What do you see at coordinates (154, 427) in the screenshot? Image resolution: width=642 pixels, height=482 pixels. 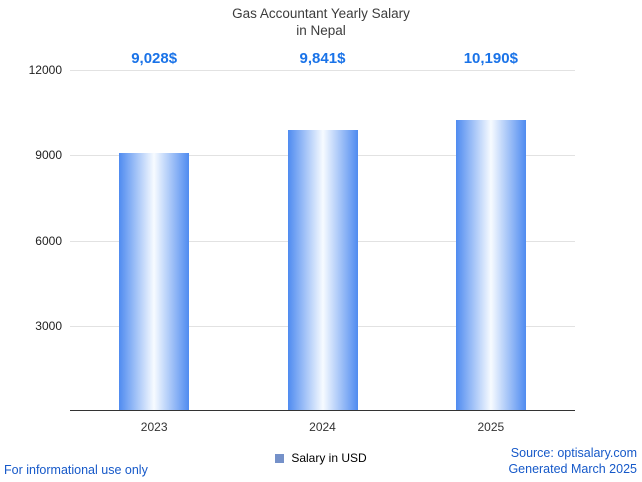 I see `x-axis-category-label: 2023` at bounding box center [154, 427].